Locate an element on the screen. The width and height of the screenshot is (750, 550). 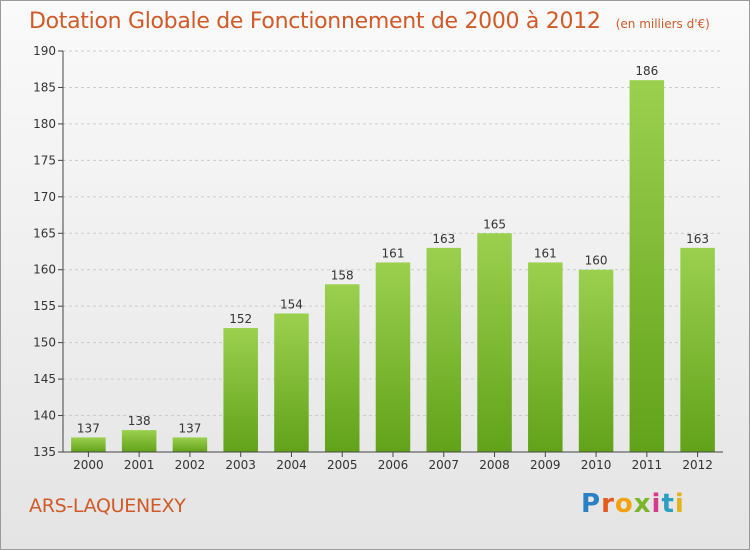
y-tick-label: 180 is located at coordinates (44, 124).